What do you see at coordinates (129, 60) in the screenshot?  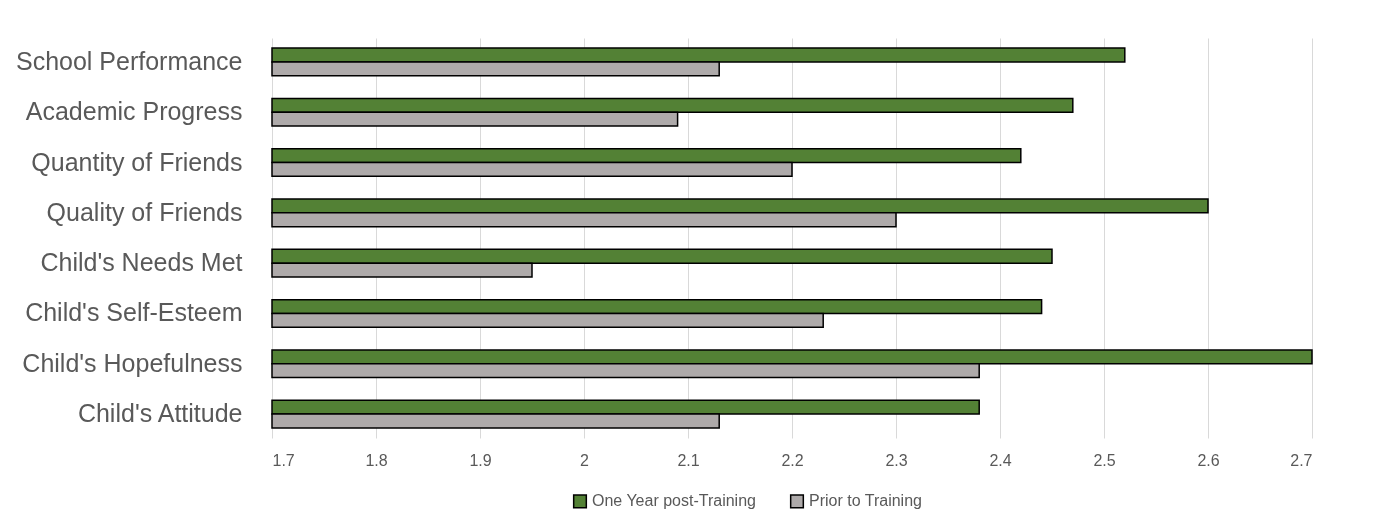 I see `y-tick-label: School Performance` at bounding box center [129, 60].